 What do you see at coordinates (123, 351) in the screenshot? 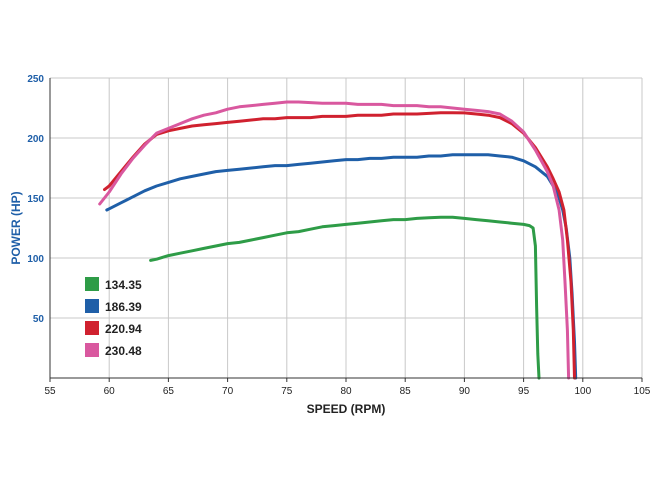
I see `legend-label: 230.48` at bounding box center [123, 351].